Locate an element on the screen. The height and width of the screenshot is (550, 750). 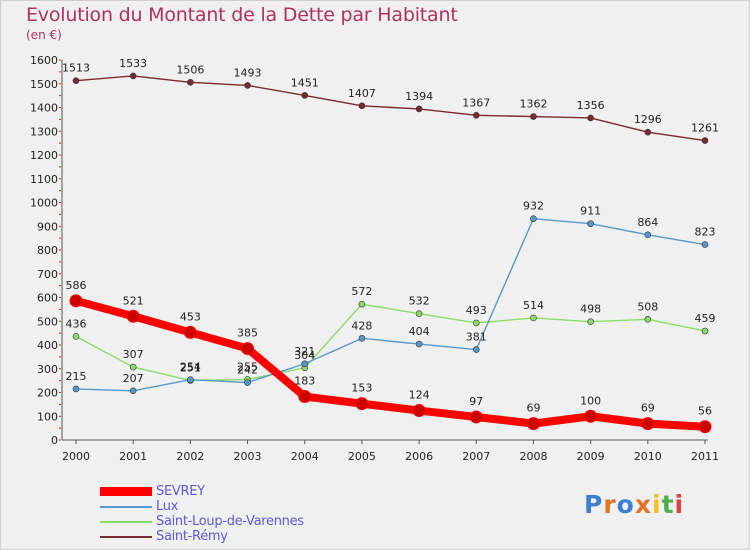
data-label: 124 is located at coordinates (419, 395).